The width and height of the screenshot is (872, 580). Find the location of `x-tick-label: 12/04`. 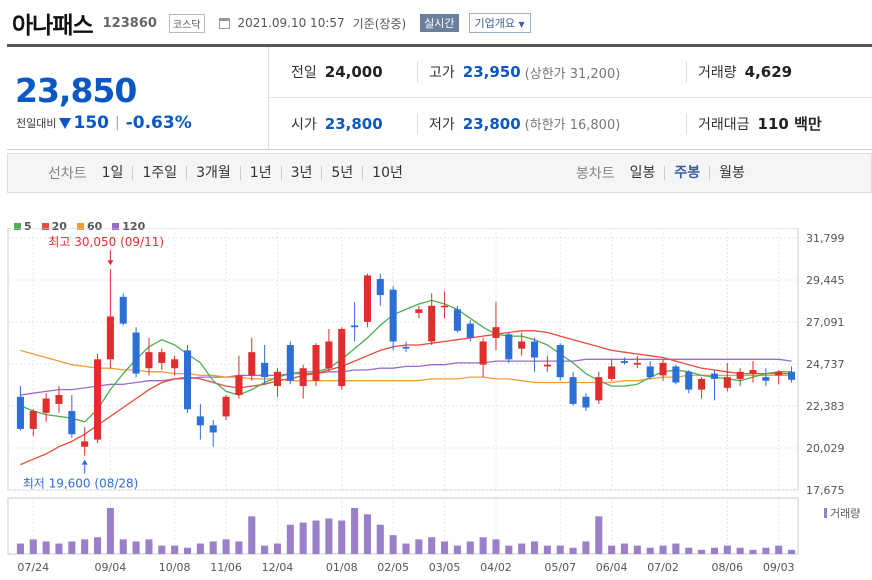

x-tick-label: 12/04 is located at coordinates (278, 567).